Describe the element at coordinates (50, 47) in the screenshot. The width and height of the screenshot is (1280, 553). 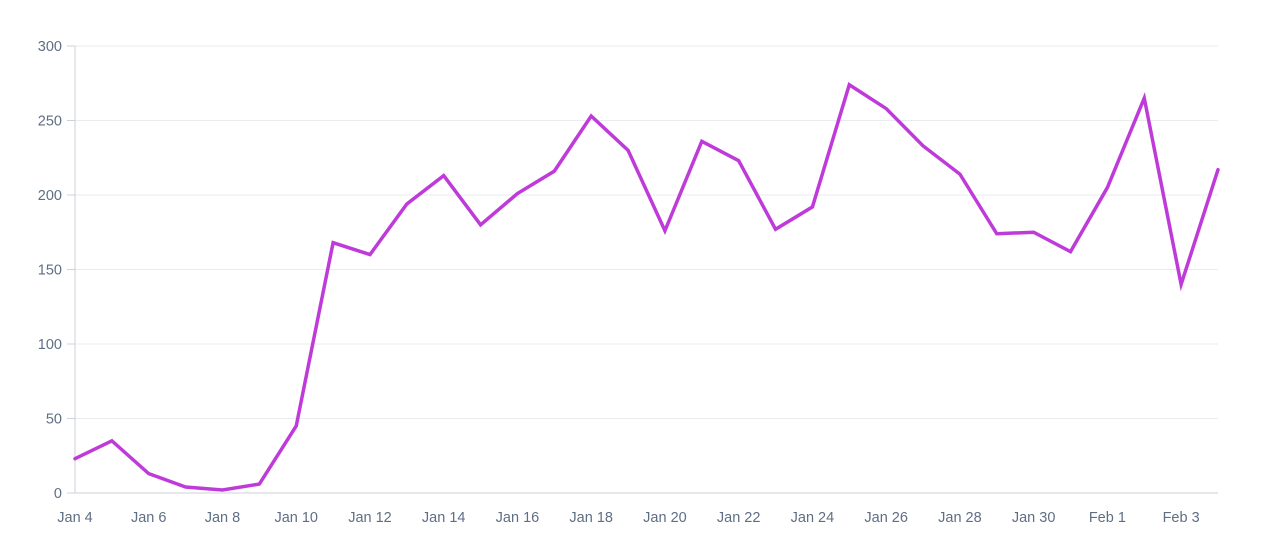
I see `y-axis-label: 300` at that location.